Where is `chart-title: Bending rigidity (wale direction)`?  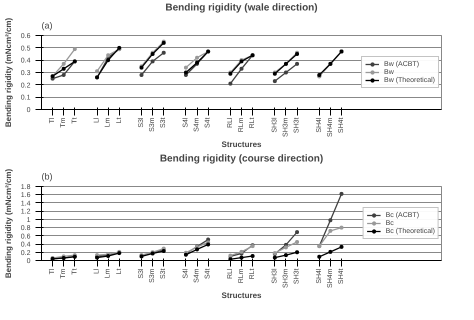
chart-title: Bending rigidity (wale direction) is located at coordinates (241, 8).